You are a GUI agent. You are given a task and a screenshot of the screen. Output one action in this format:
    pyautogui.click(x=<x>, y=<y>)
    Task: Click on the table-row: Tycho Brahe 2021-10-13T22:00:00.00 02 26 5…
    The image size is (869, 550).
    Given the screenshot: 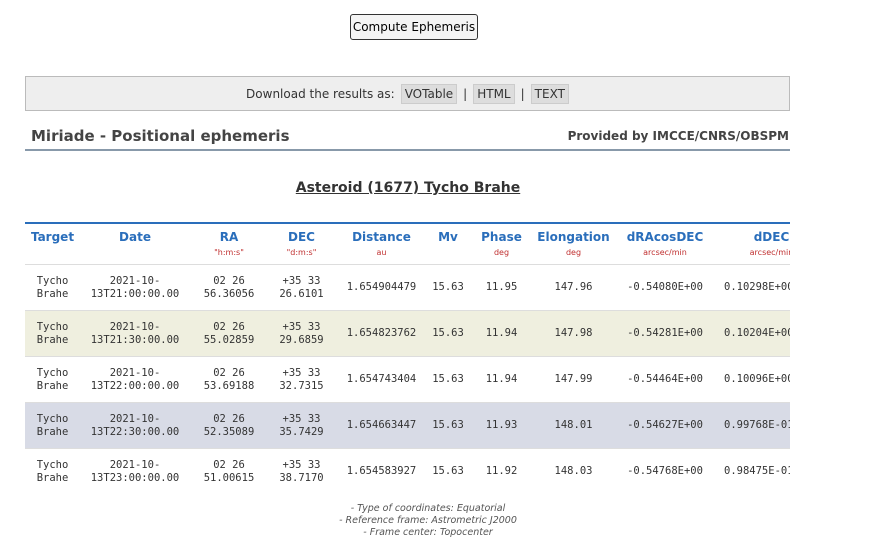 What is the action you would take?
    pyautogui.click(x=407, y=379)
    